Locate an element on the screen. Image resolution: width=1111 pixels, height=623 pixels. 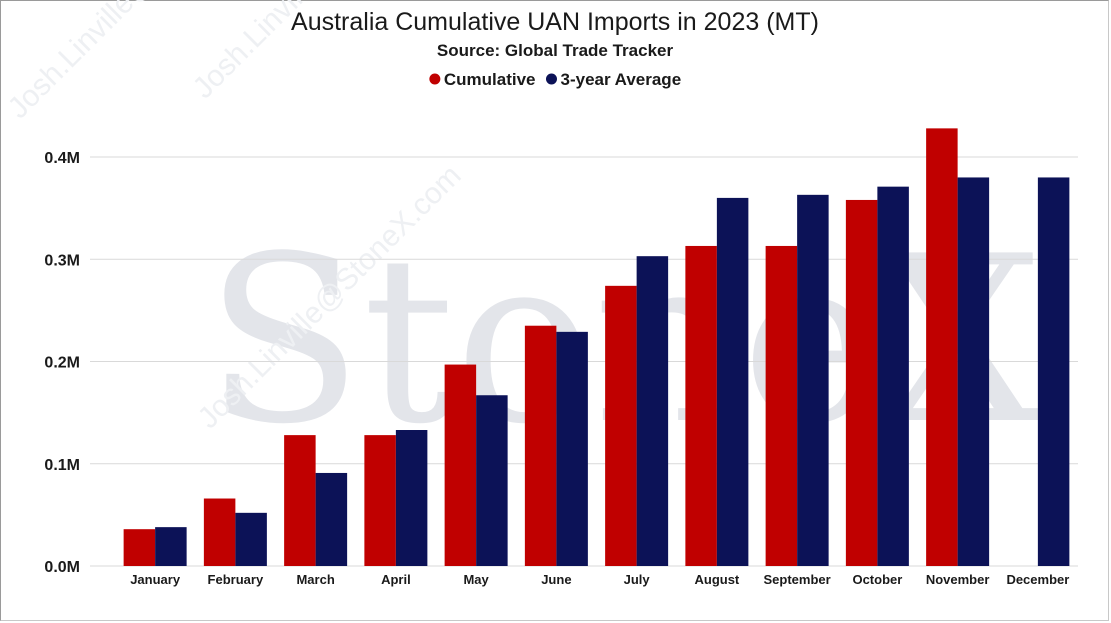
x-tick-label: July is located at coordinates (637, 579).